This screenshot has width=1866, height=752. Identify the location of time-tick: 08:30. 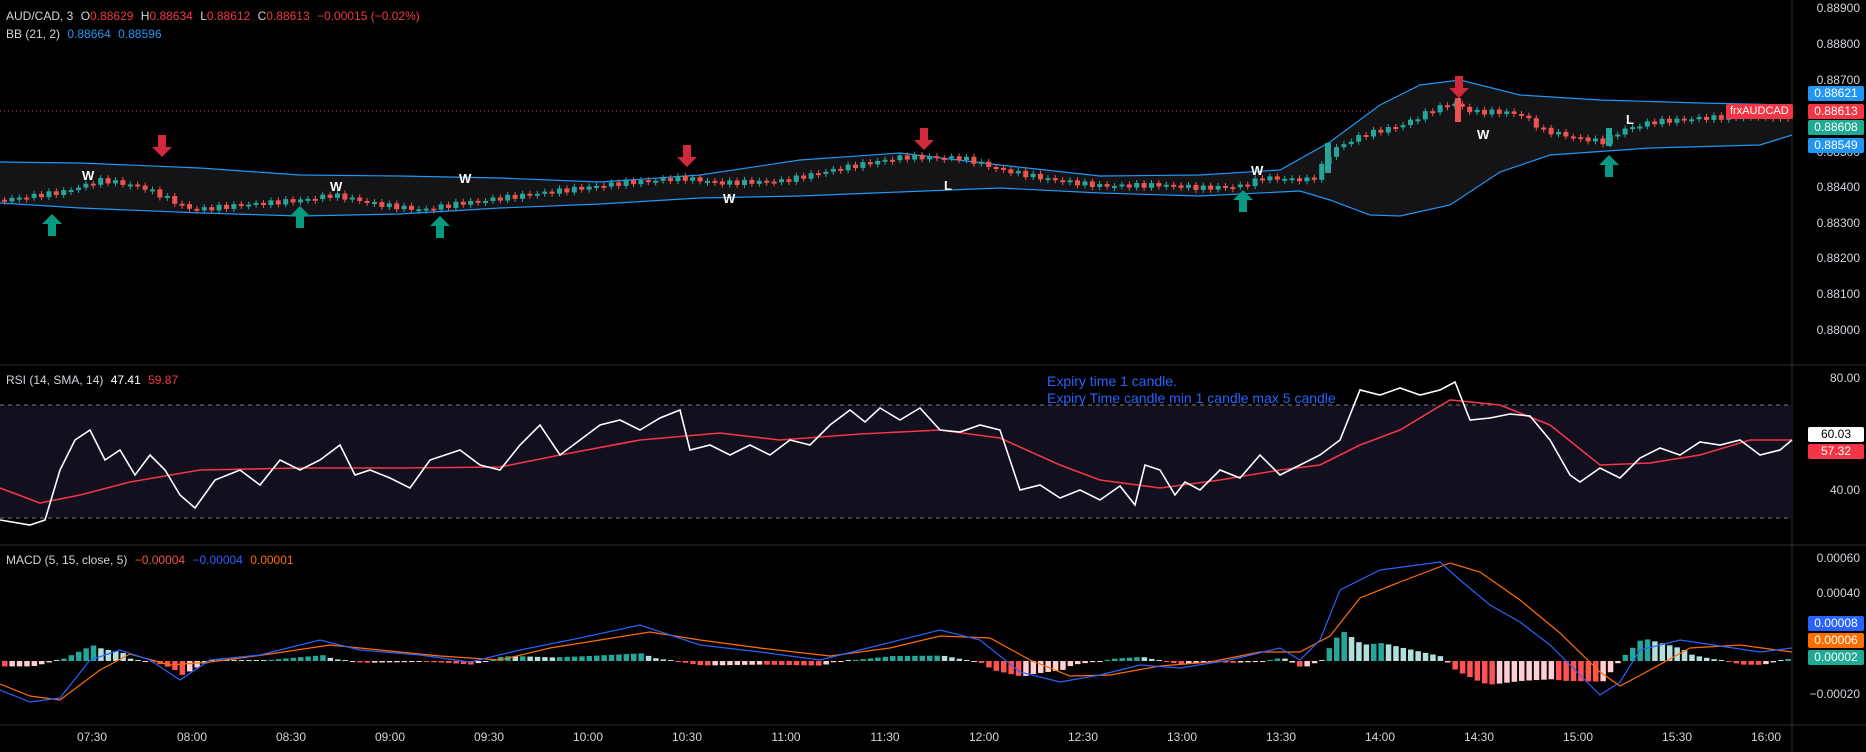
(291, 737).